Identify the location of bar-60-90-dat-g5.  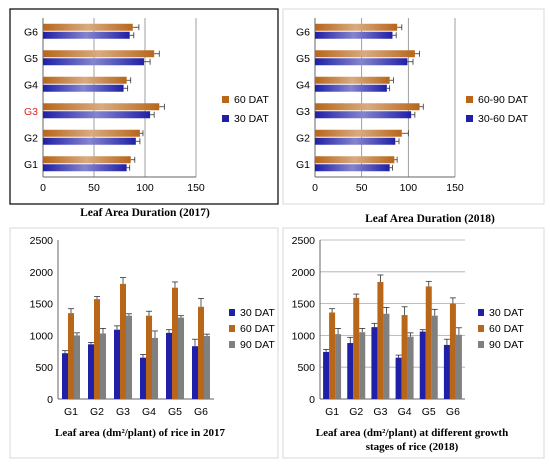
(365, 54).